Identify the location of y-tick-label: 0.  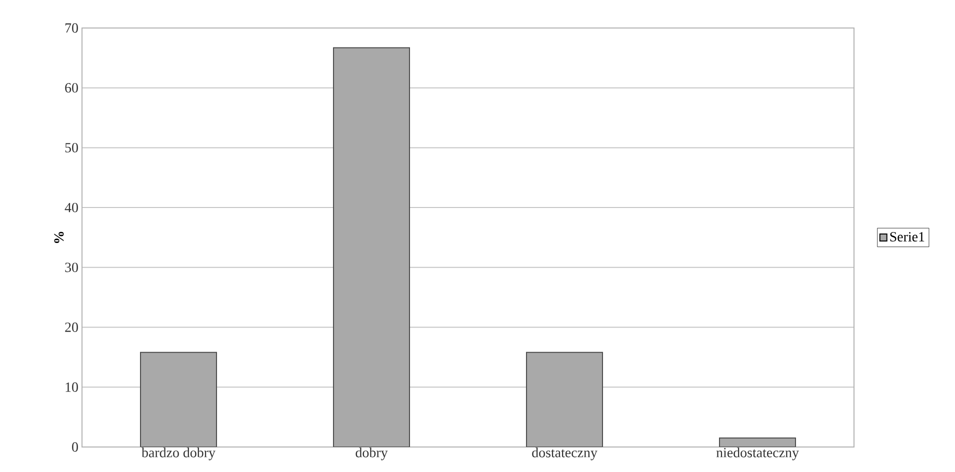
(75, 447).